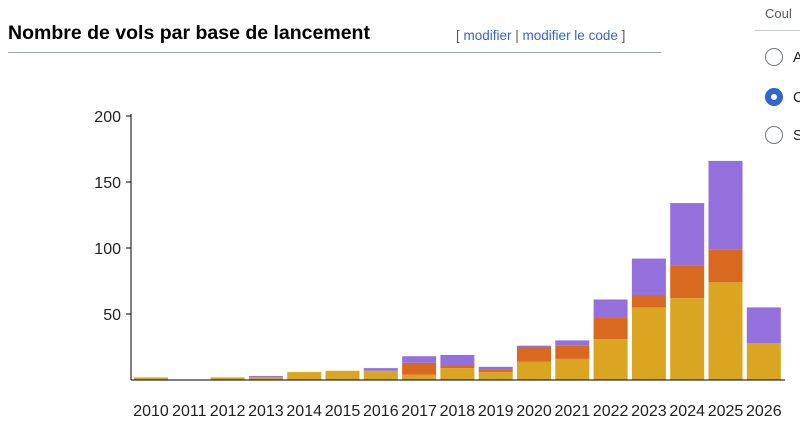 The image size is (800, 424). What do you see at coordinates (726, 411) in the screenshot?
I see `x-tick-label: 2025` at bounding box center [726, 411].